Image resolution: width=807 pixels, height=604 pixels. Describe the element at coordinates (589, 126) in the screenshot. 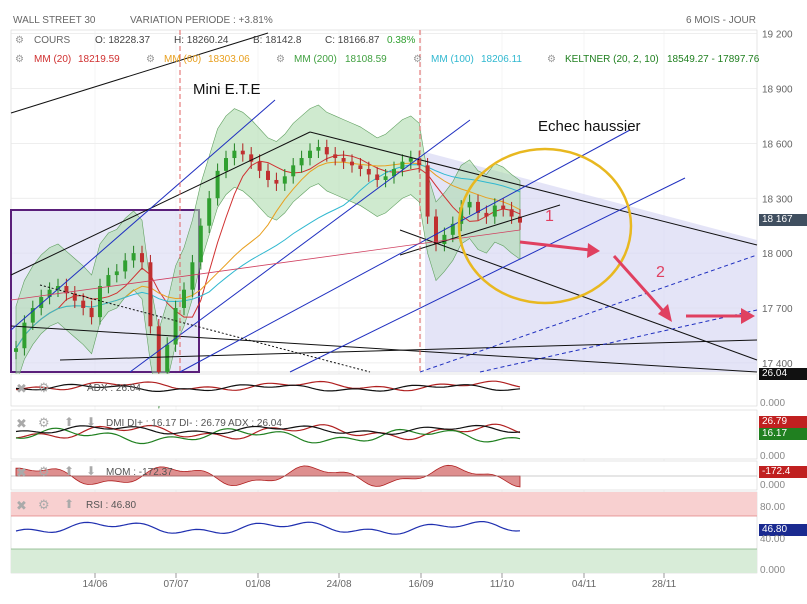

I see `annotation-echec: Echec haussier` at that location.